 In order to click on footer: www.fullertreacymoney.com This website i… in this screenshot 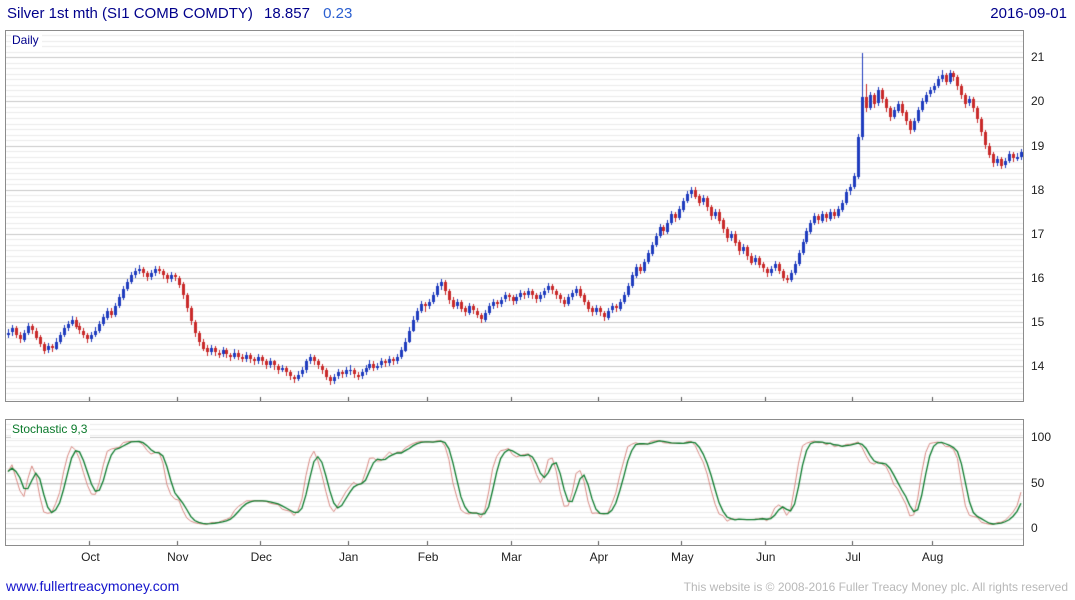, I will do `click(537, 586)`.